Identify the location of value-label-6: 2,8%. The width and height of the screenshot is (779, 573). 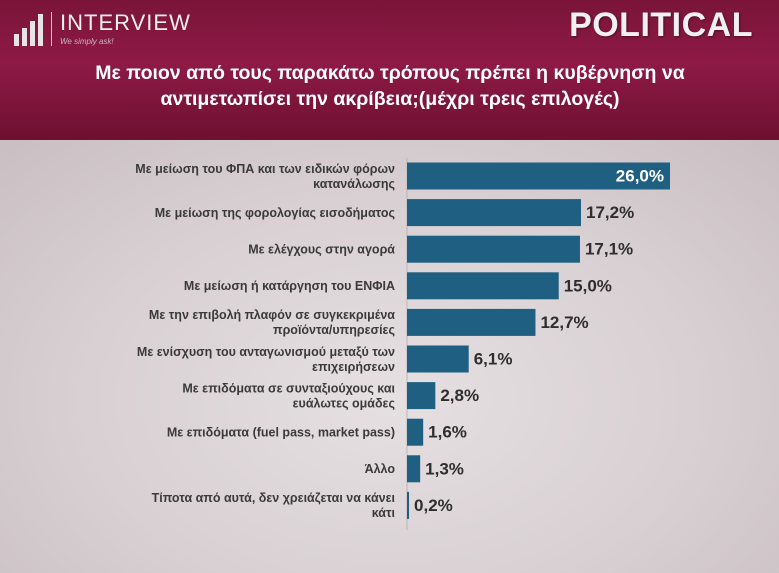
(459, 395).